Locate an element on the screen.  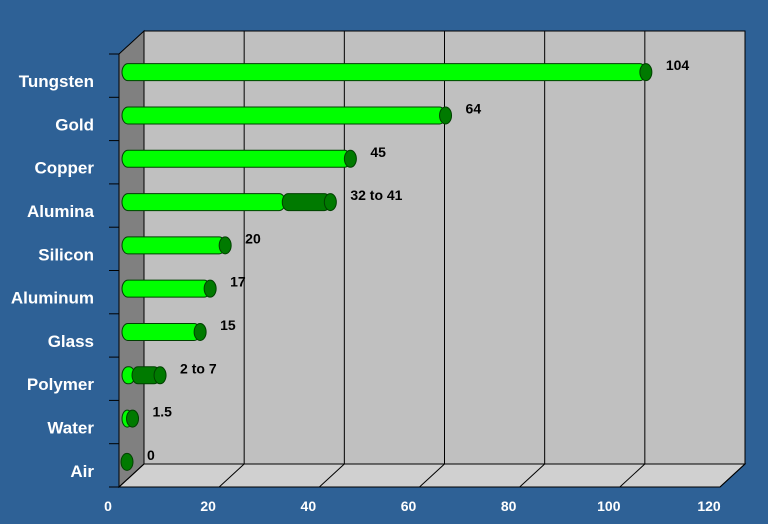
category-label: Air is located at coordinates (82, 471).